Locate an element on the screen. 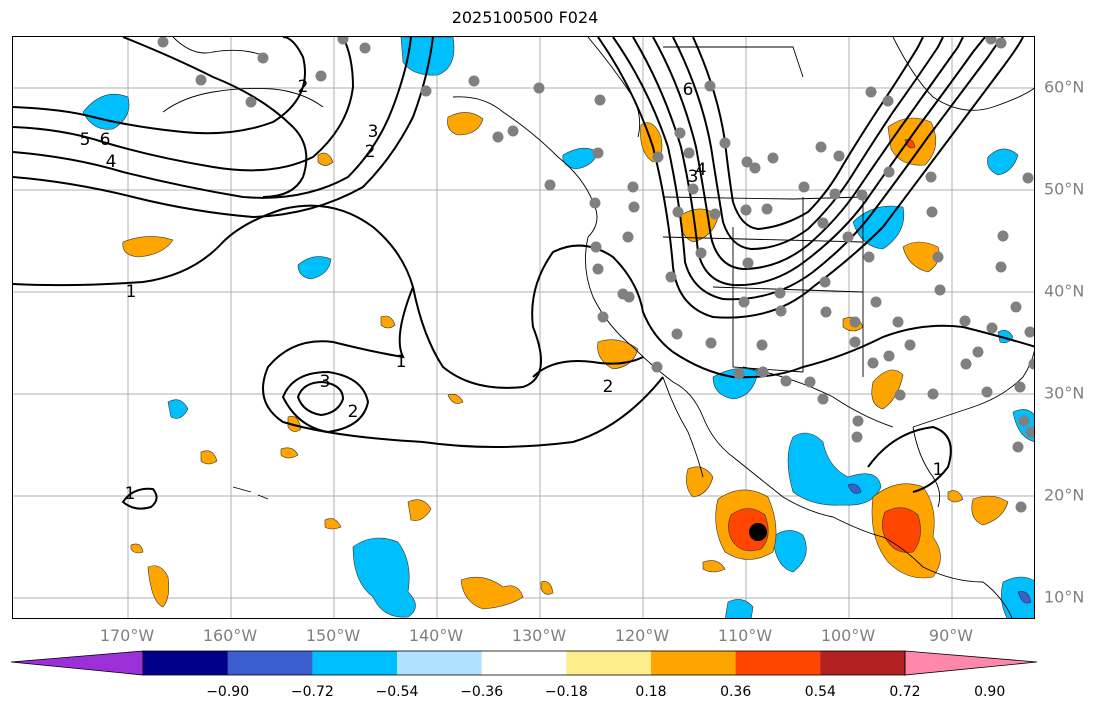 This screenshot has height=712, width=1105. latitude-label: 30°N is located at coordinates (1064, 393).